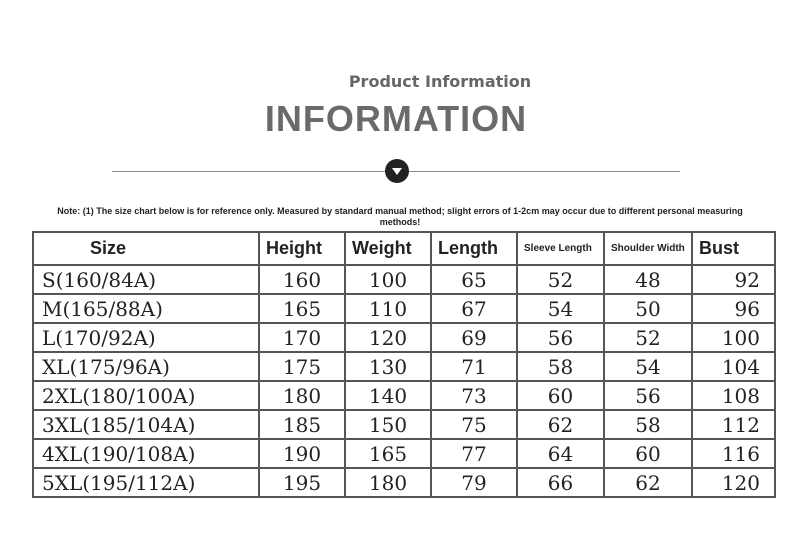 Image resolution: width=804 pixels, height=534 pixels. Describe the element at coordinates (146, 248) in the screenshot. I see `header-size: Size` at that location.